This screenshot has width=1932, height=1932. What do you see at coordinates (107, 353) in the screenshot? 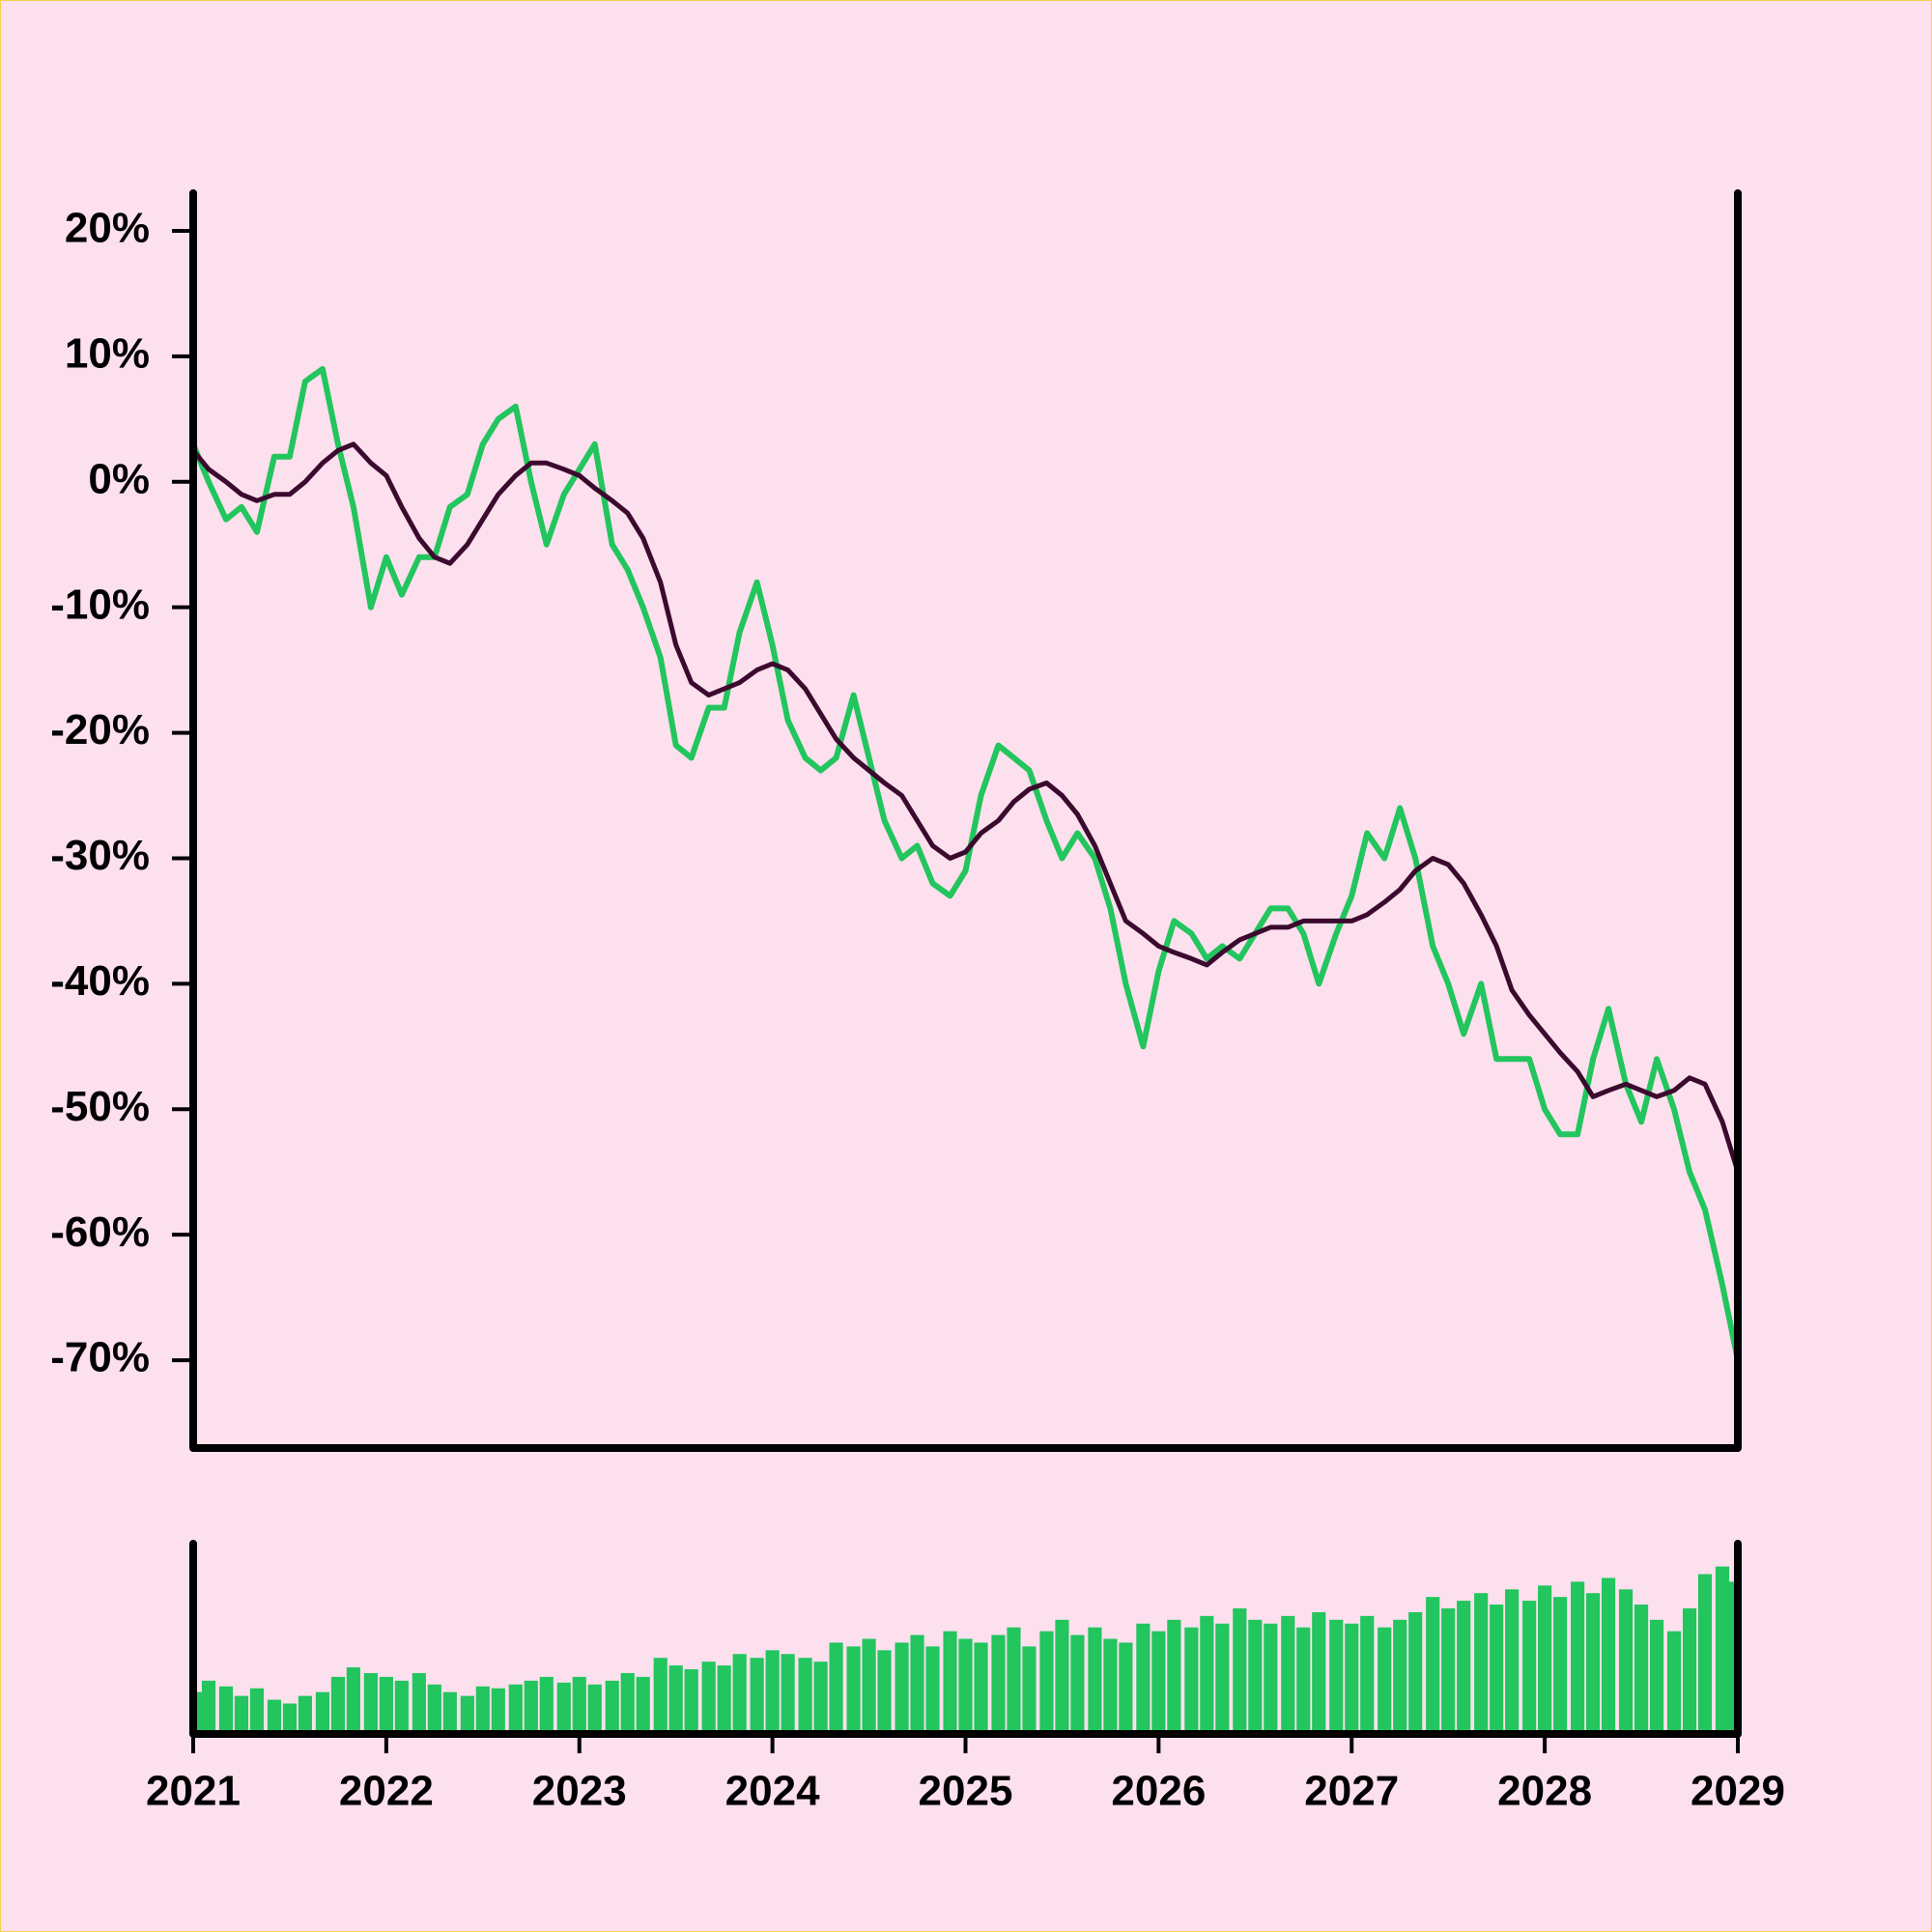
I see `y-tick-label: 10%` at bounding box center [107, 353].